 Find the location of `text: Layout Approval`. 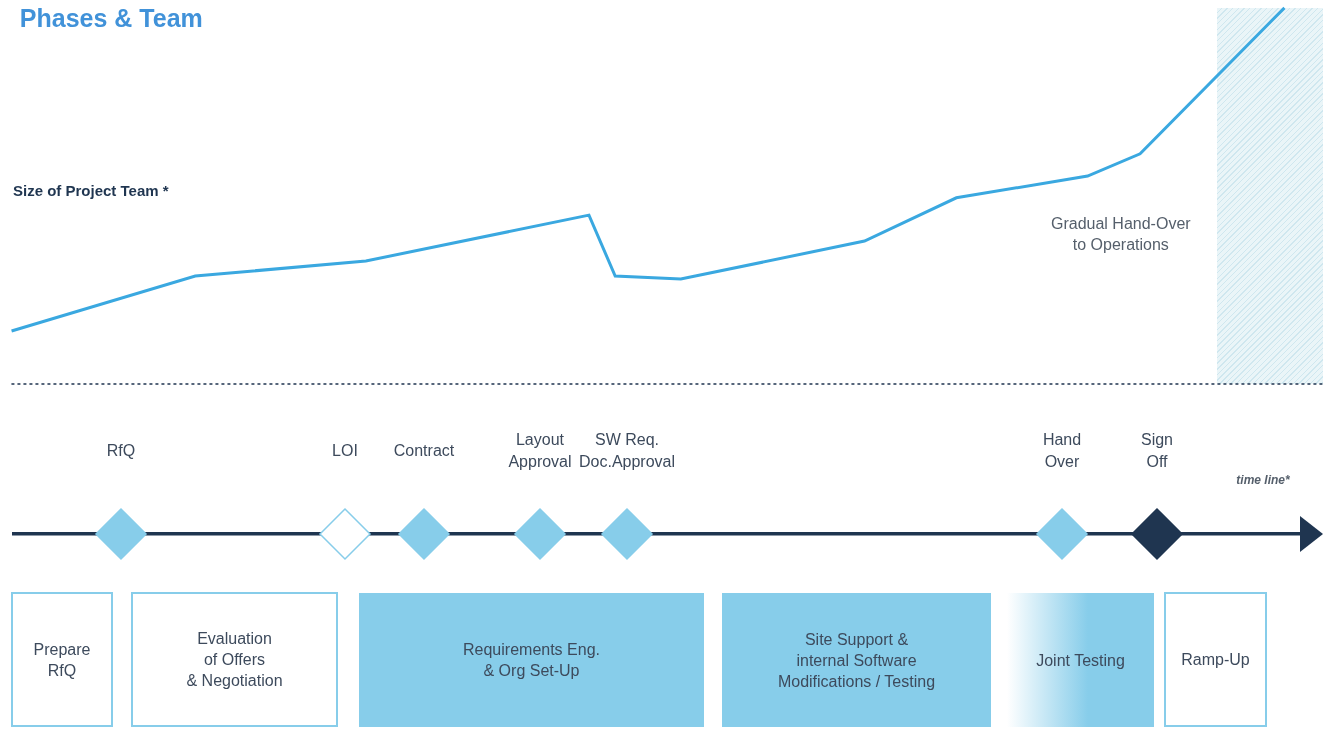

text: Layout Approval is located at coordinates (540, 451).